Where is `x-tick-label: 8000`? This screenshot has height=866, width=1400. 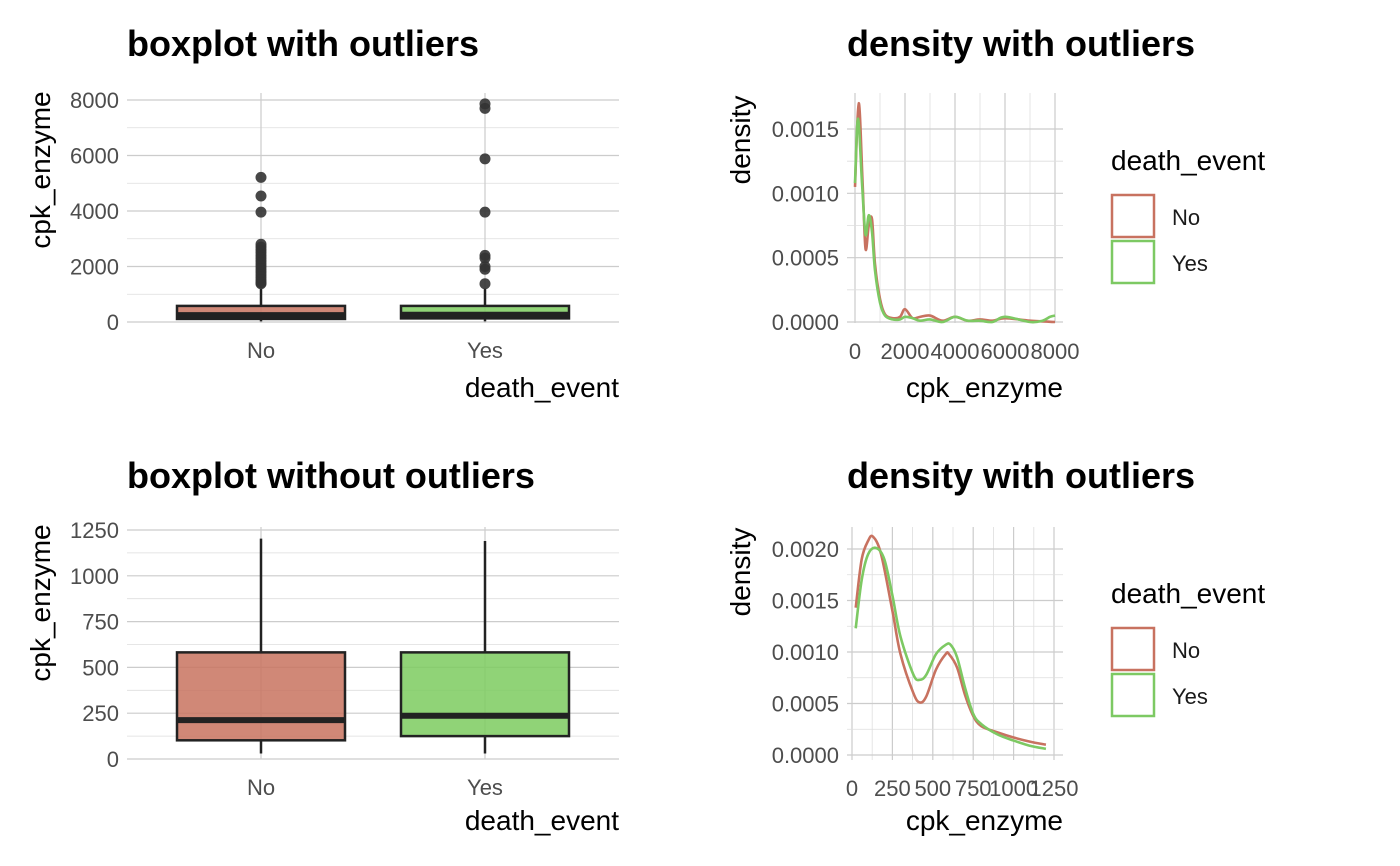
x-tick-label: 8000 is located at coordinates (1055, 351).